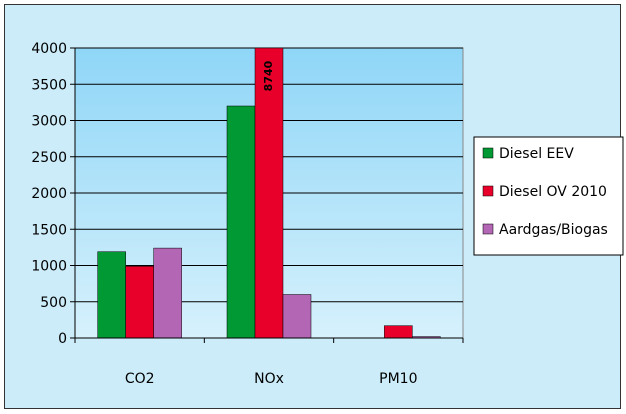 This screenshot has width=626, height=414. Describe the element at coordinates (269, 379) in the screenshot. I see `x-tick-label: NOx` at that location.